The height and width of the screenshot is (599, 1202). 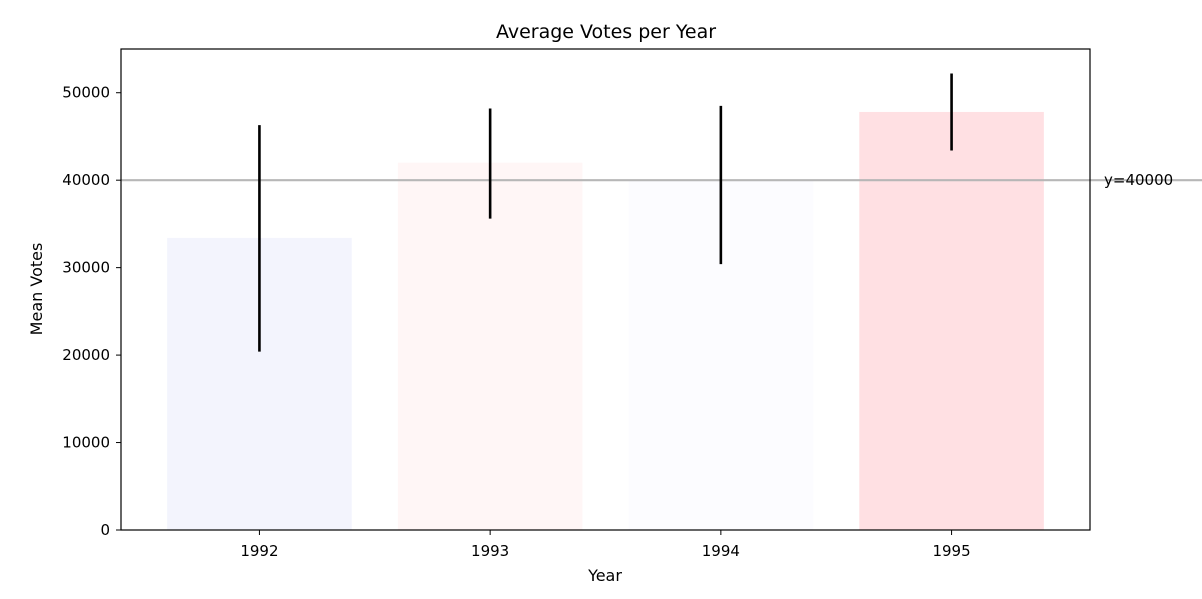 What do you see at coordinates (86, 268) in the screenshot?
I see `y-tick-label-30000: 30000` at bounding box center [86, 268].